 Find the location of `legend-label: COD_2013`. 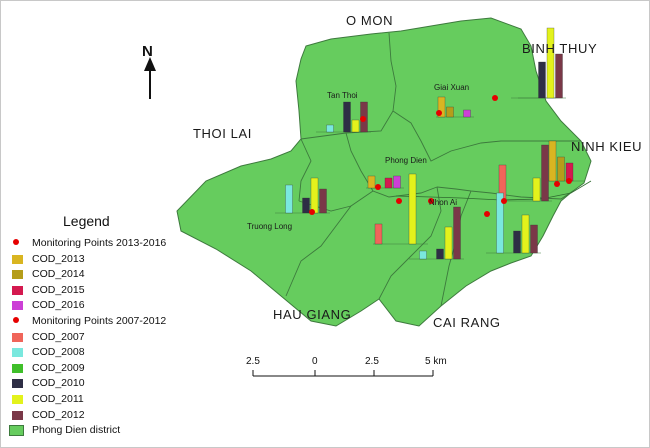

legend-label: COD_2013 is located at coordinates (58, 258).